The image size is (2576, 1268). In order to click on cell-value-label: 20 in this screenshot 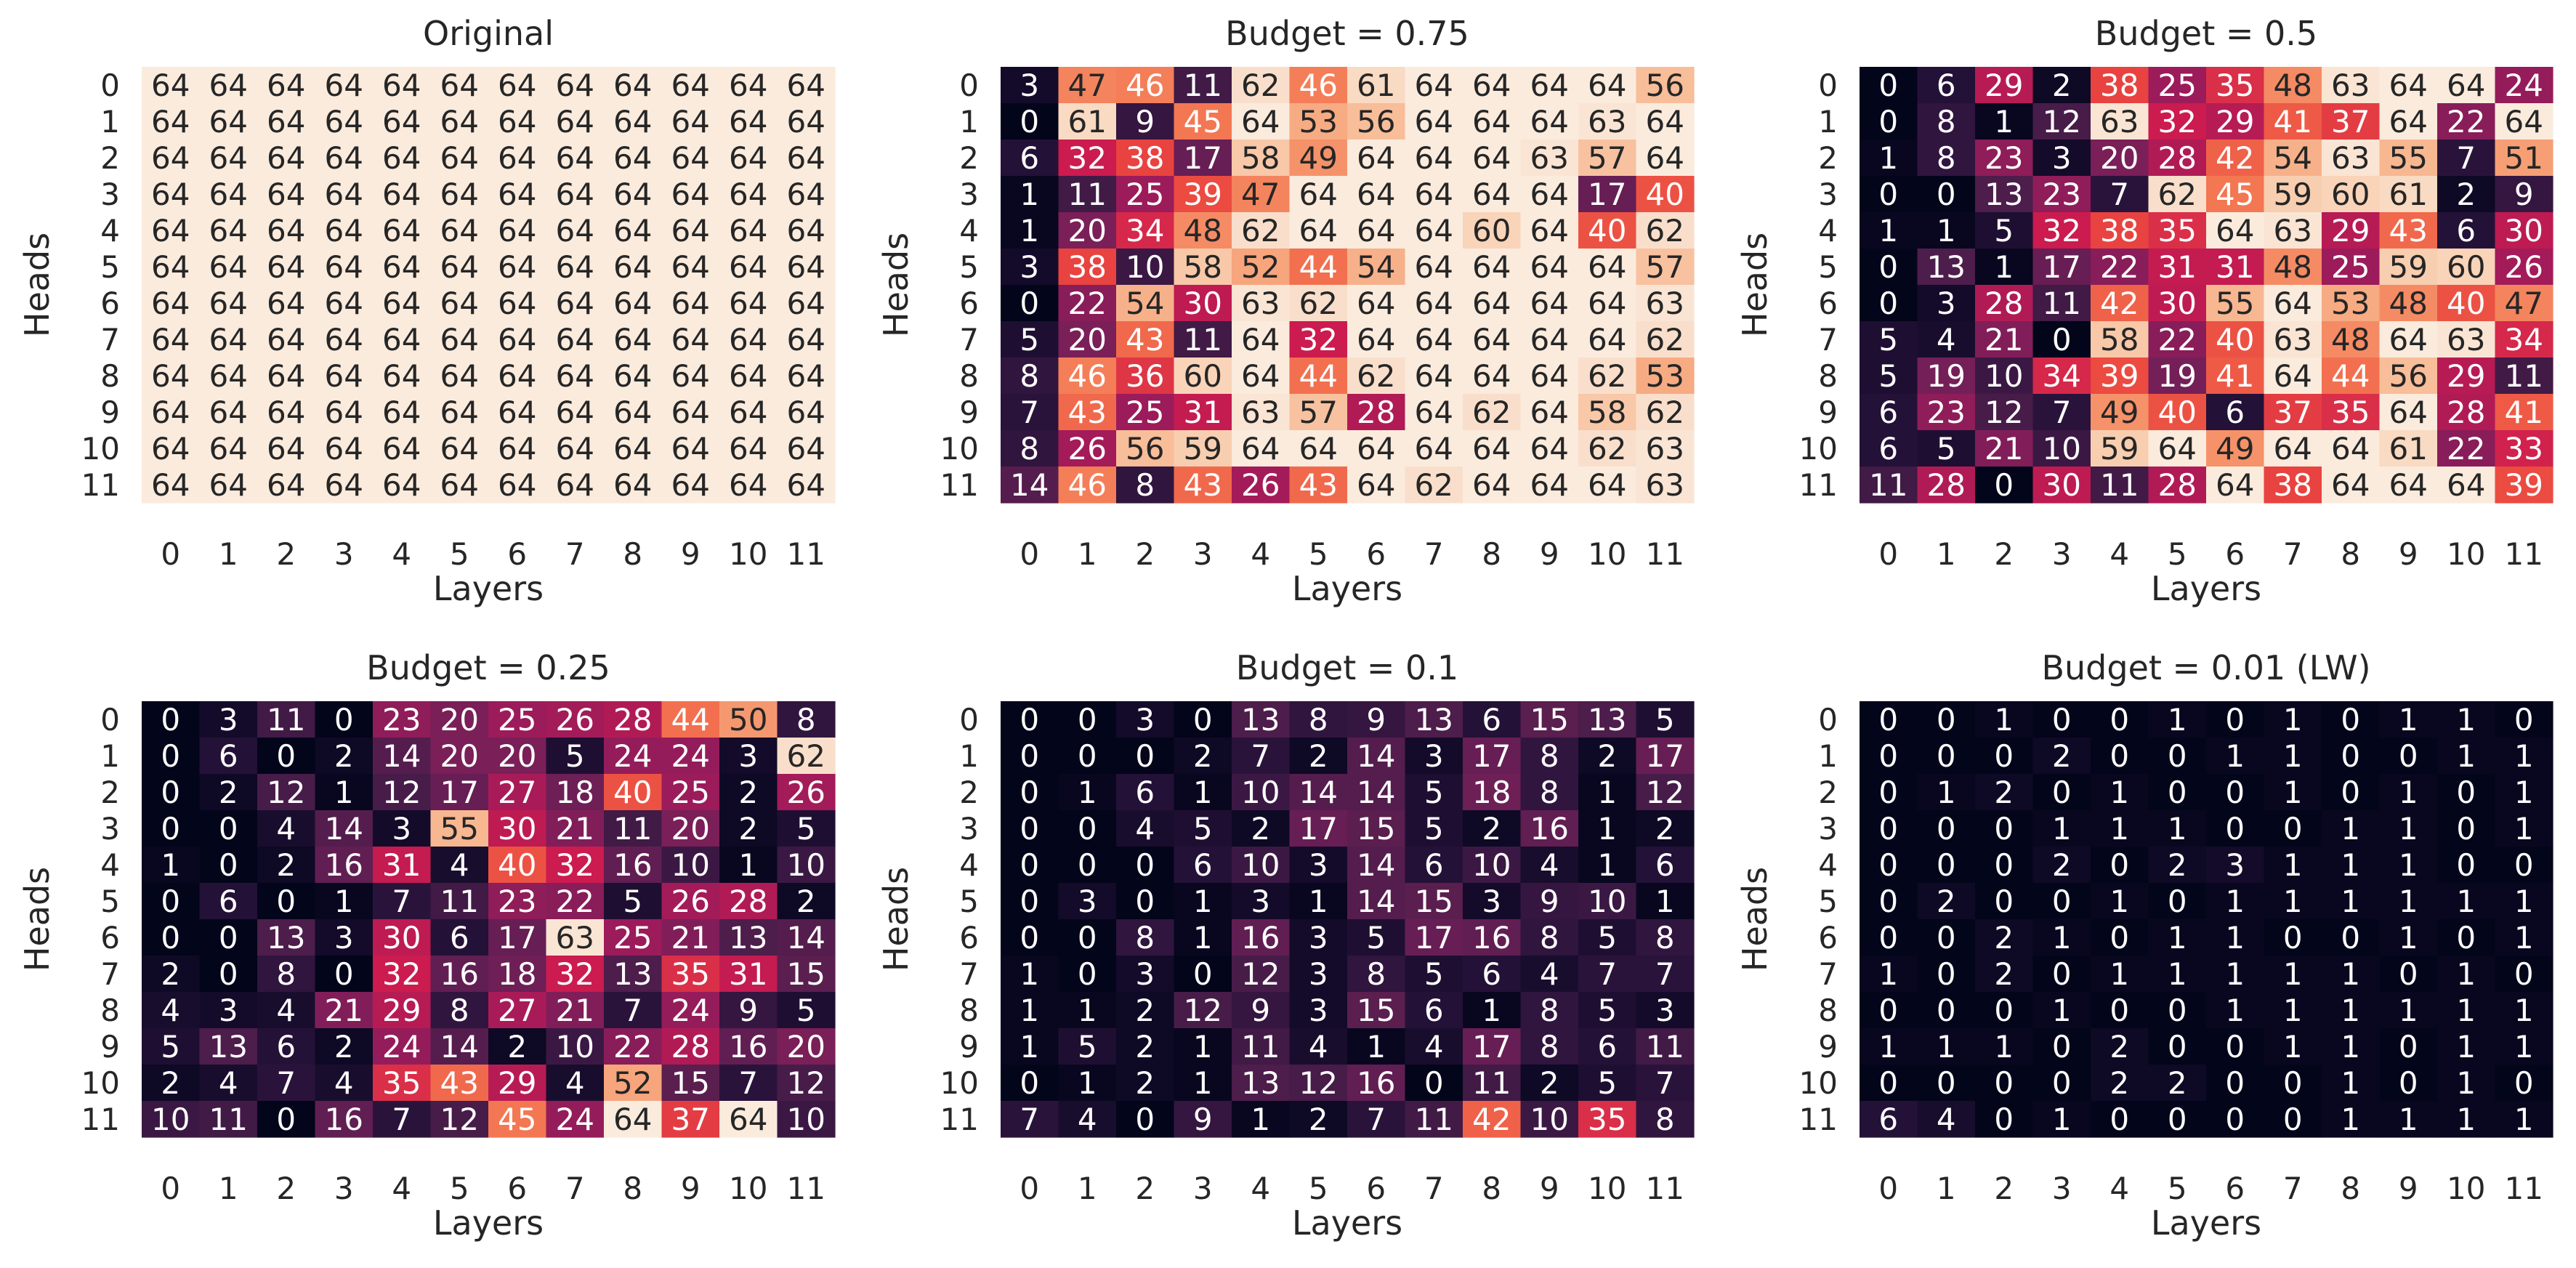, I will do `click(460, 756)`.